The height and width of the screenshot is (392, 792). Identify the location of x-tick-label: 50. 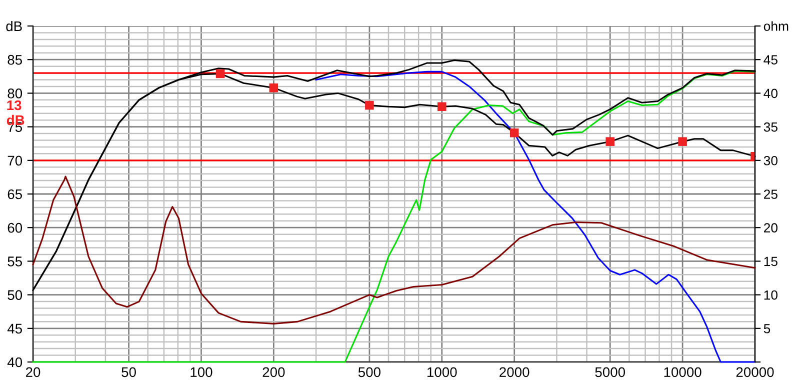
(129, 372).